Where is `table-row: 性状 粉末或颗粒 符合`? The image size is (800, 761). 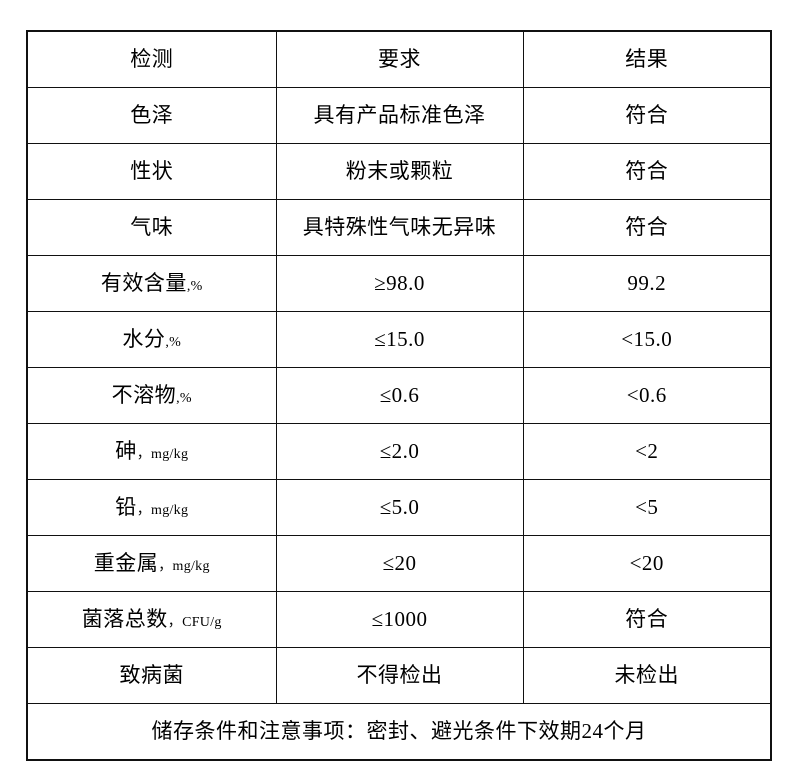 table-row: 性状 粉末或颗粒 符合 is located at coordinates (399, 171).